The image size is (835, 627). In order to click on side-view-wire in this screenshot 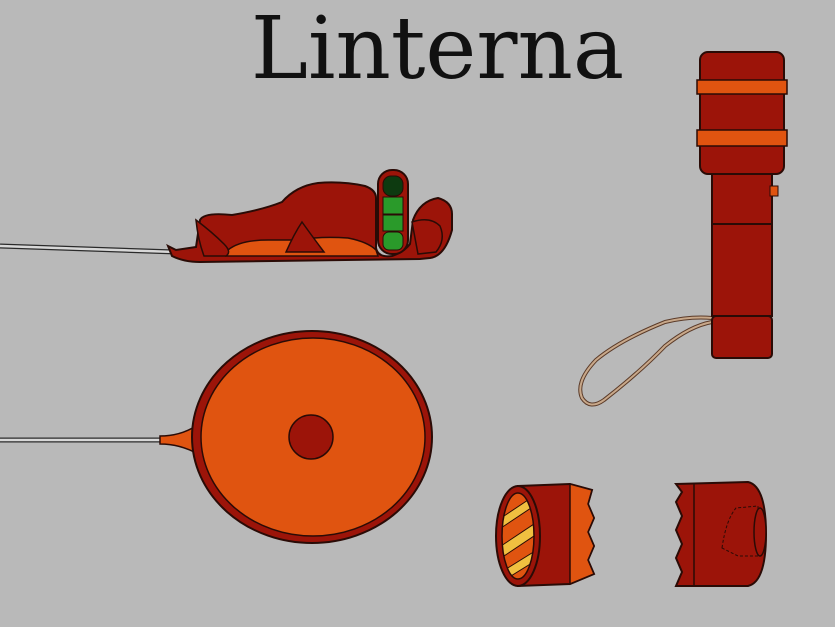, I will do `click(88, 249)`.